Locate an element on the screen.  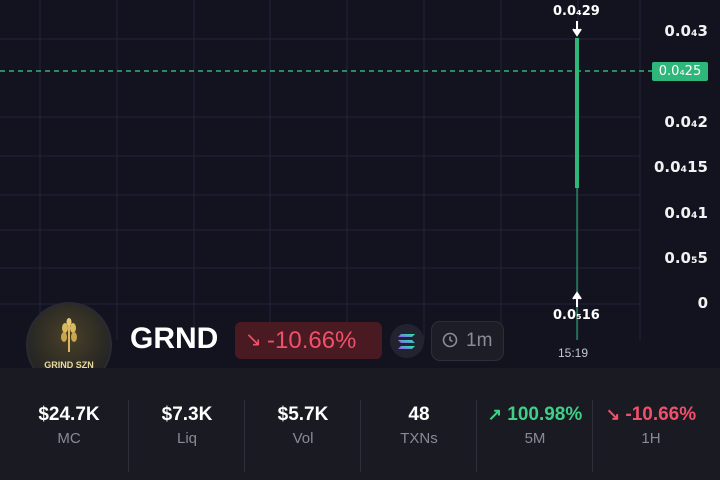
solana-icon is located at coordinates (407, 341).